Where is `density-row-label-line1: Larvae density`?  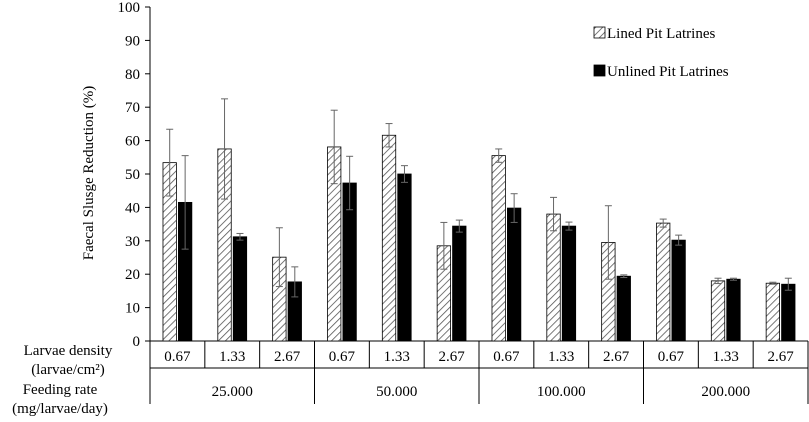 density-row-label-line1: Larvae density is located at coordinates (68, 351).